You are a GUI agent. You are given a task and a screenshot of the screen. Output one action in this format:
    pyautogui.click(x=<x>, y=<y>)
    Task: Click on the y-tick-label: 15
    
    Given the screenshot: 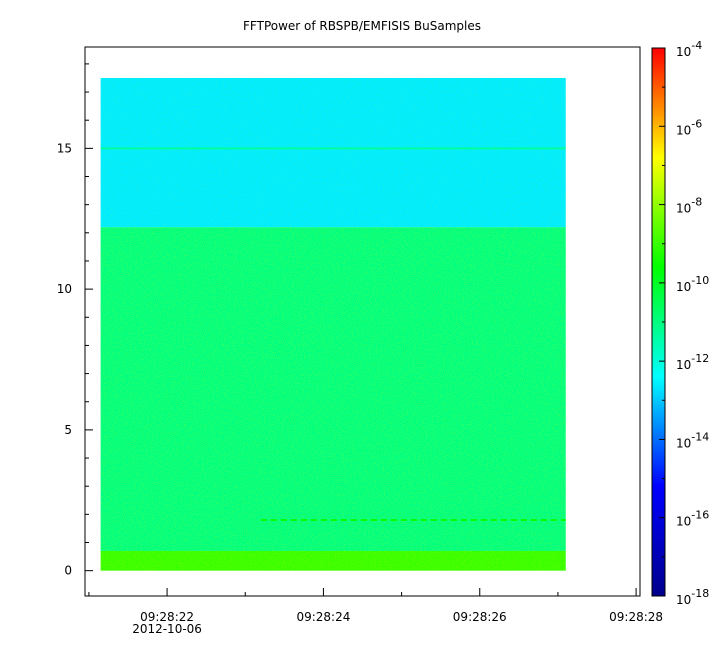 What is the action you would take?
    pyautogui.click(x=64, y=148)
    